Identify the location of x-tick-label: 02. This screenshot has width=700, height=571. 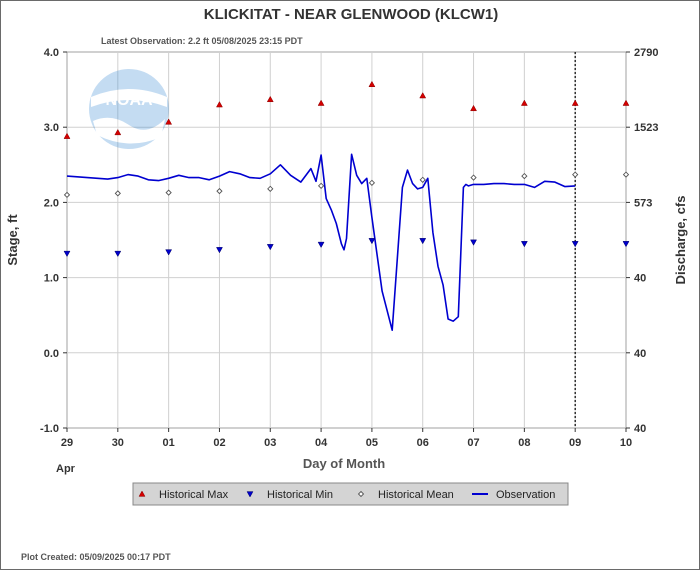
(219, 443).